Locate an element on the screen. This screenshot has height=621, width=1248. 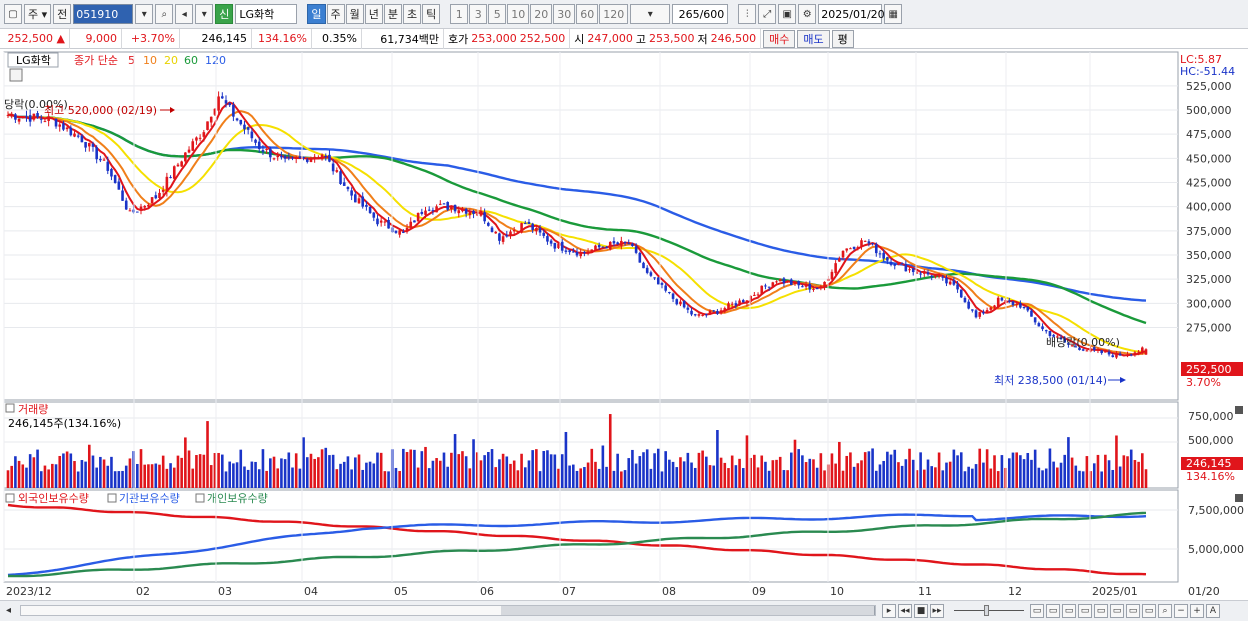
volume-value-label: 246,145주(134.16%) is located at coordinates (64, 423).